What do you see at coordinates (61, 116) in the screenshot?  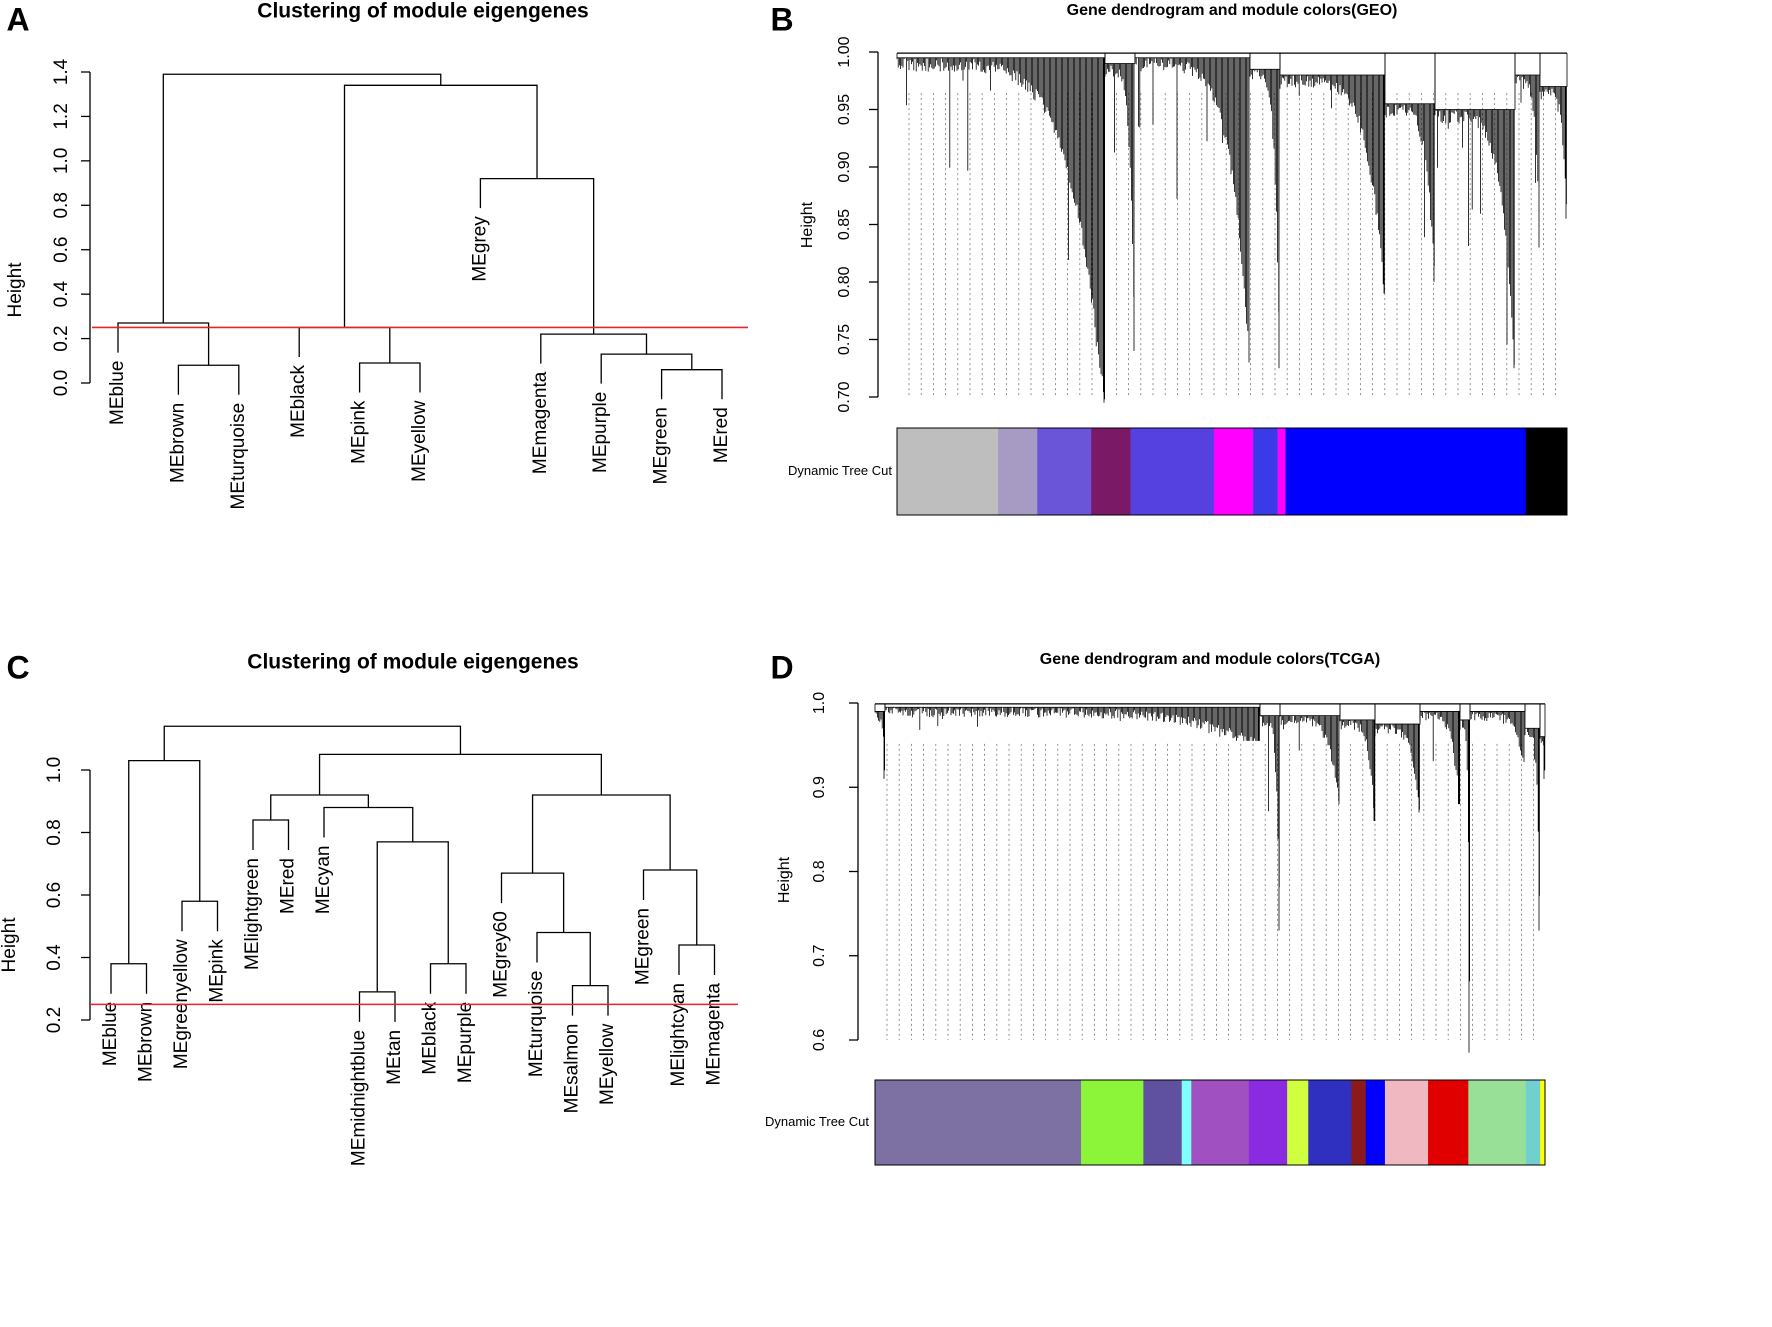 I see `y-tick-label: 1.2` at bounding box center [61, 116].